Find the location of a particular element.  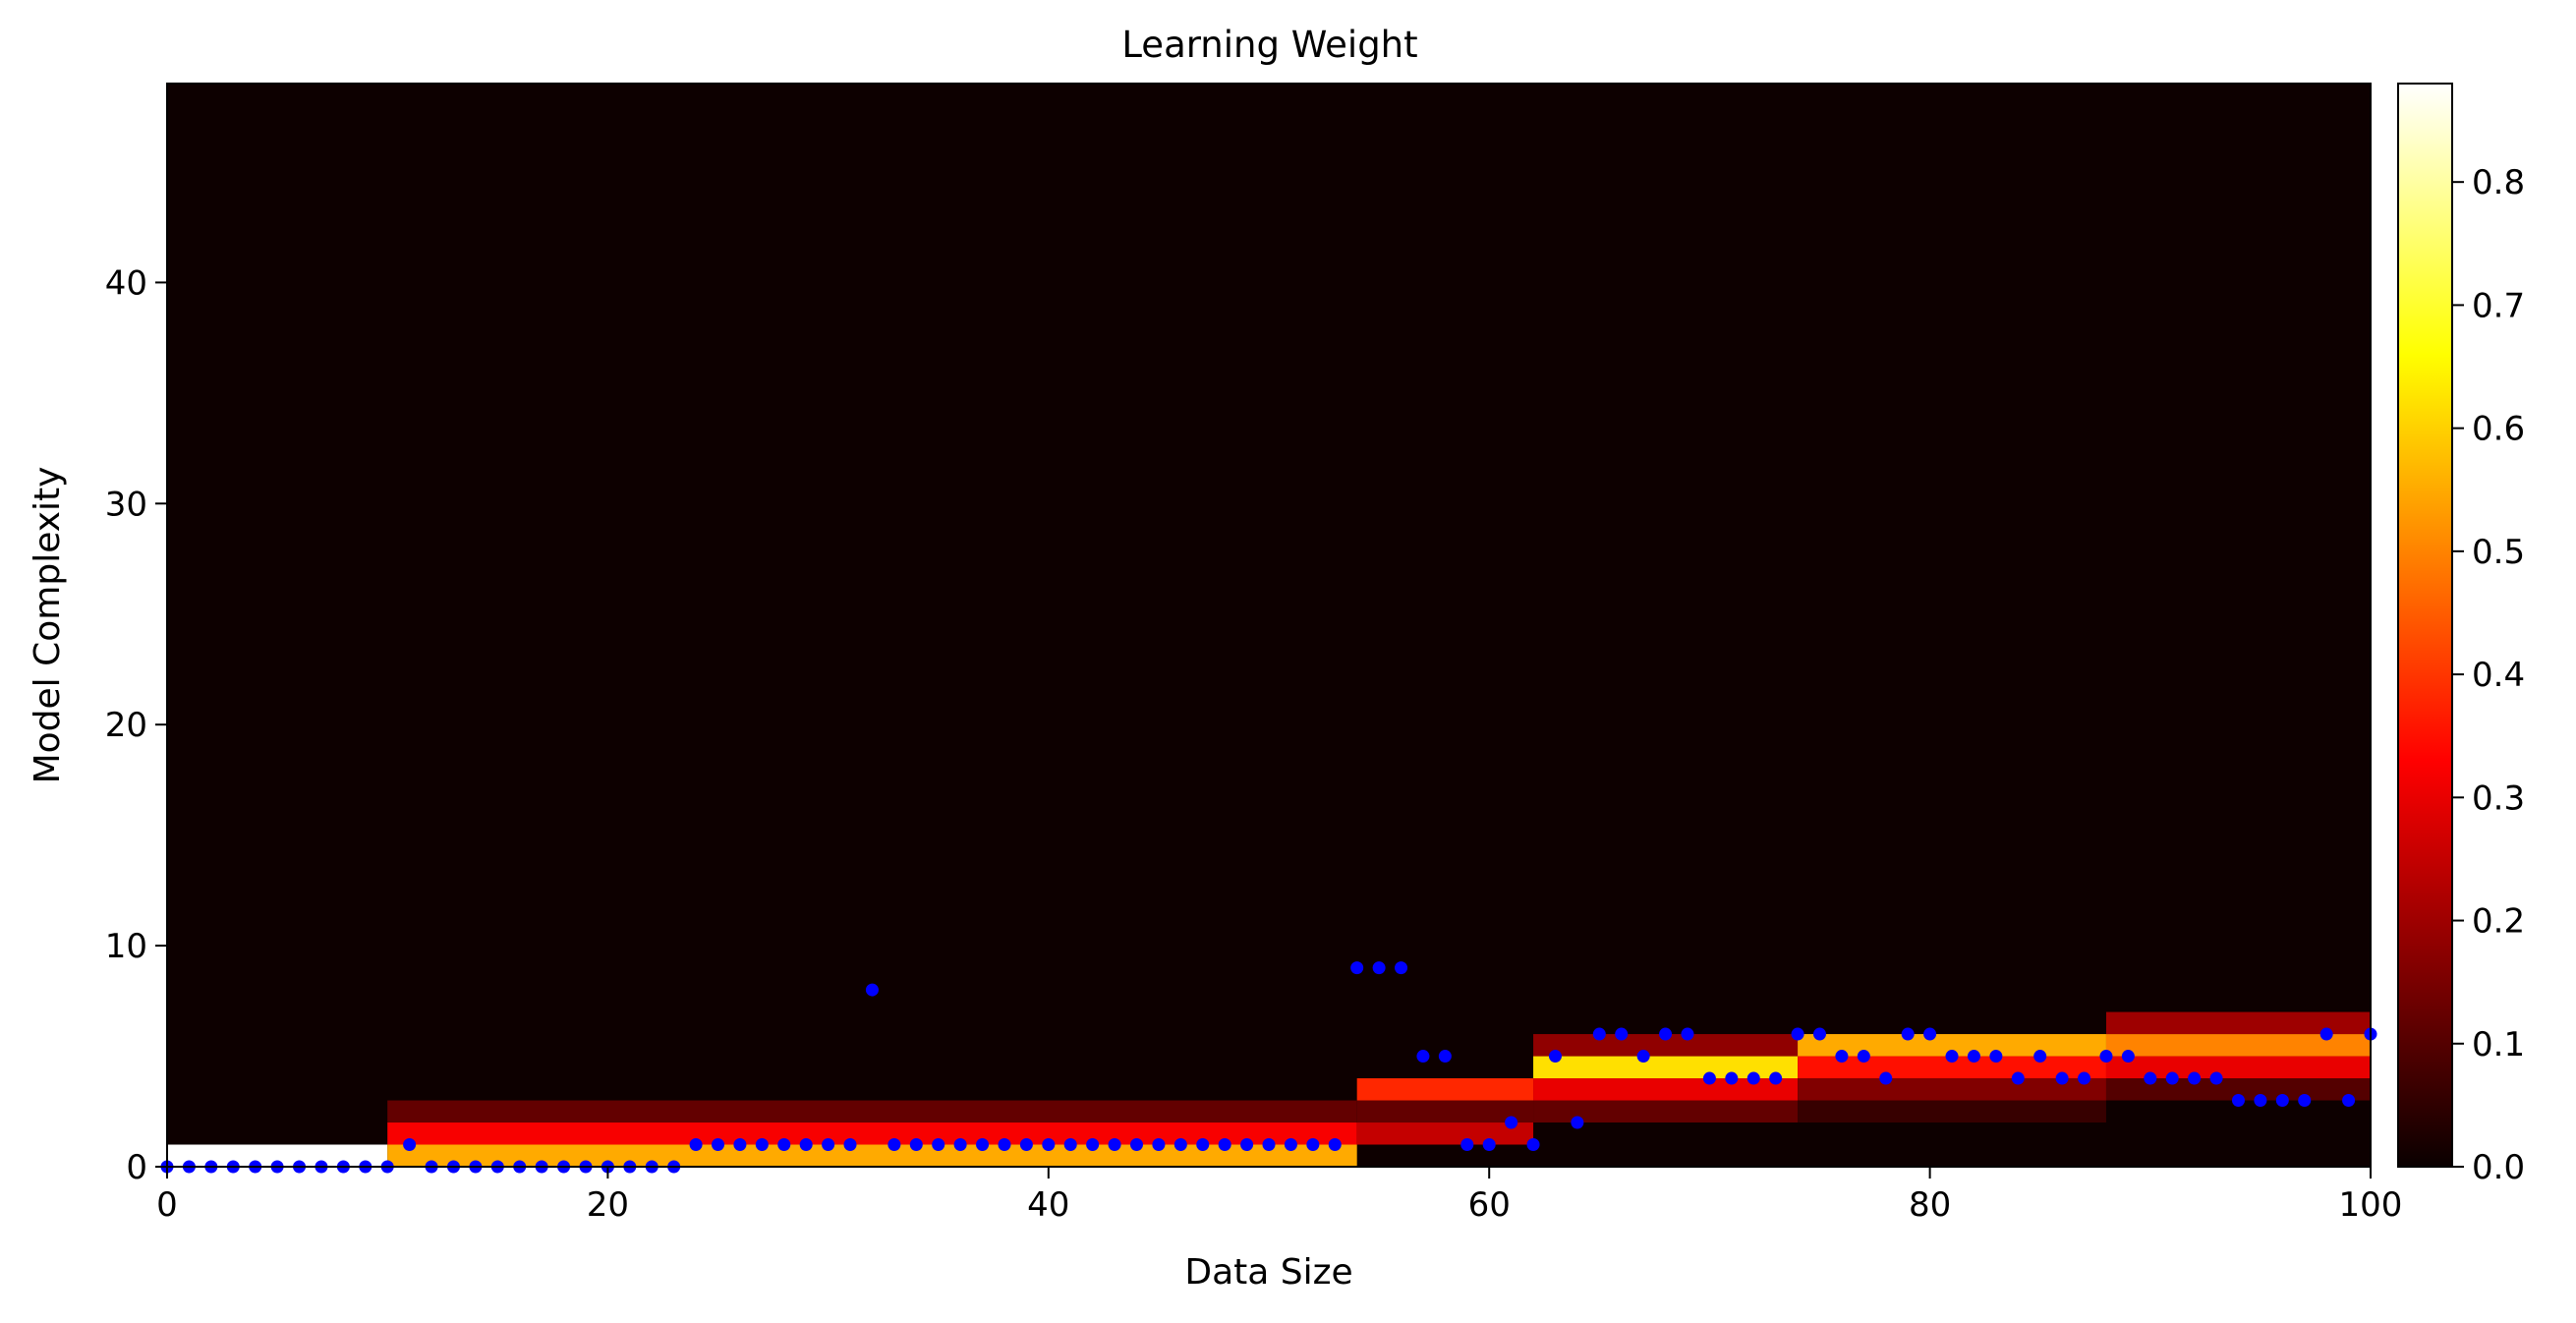

x-axis-label: Data Size is located at coordinates (1268, 1272).